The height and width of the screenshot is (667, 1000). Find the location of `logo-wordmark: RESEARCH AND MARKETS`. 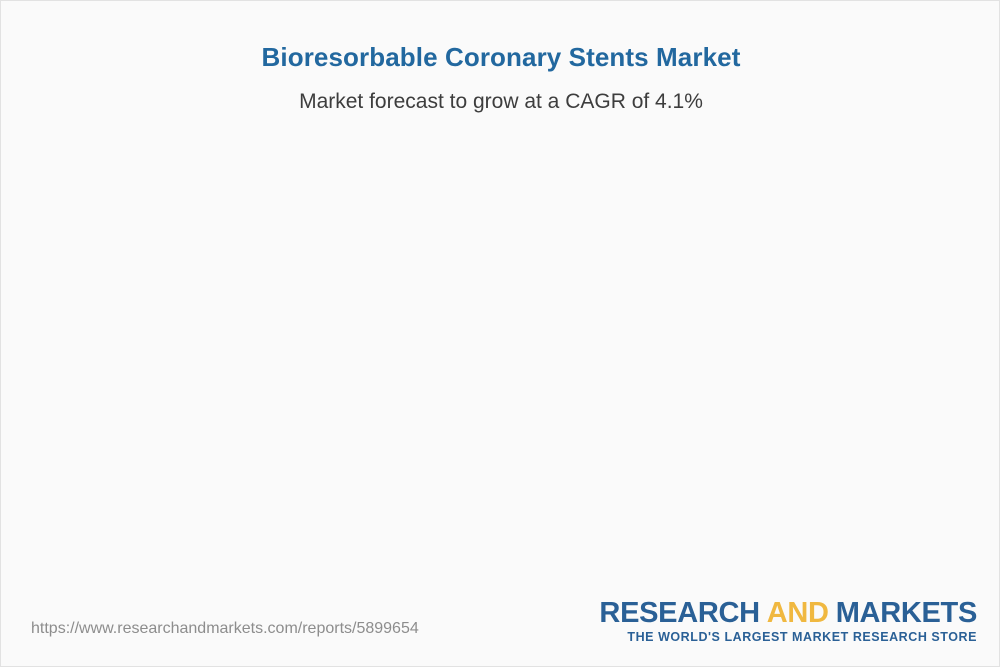

logo-wordmark: RESEARCH AND MARKETS is located at coordinates (788, 612).